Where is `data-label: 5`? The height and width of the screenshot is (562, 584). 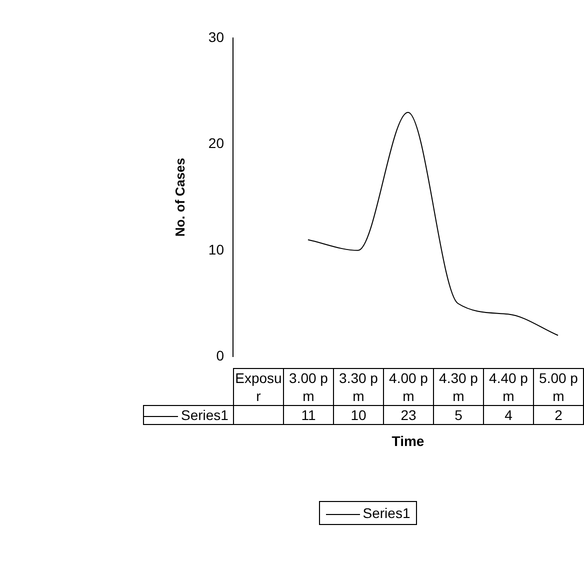 data-label: 5 is located at coordinates (459, 415).